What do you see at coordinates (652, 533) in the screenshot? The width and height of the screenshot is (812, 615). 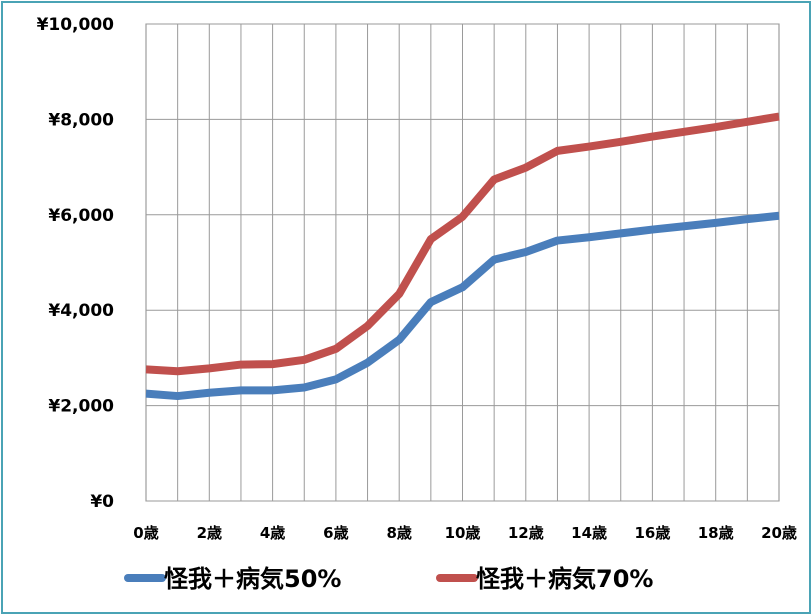 I see `x-tick-label: 16歳` at bounding box center [652, 533].